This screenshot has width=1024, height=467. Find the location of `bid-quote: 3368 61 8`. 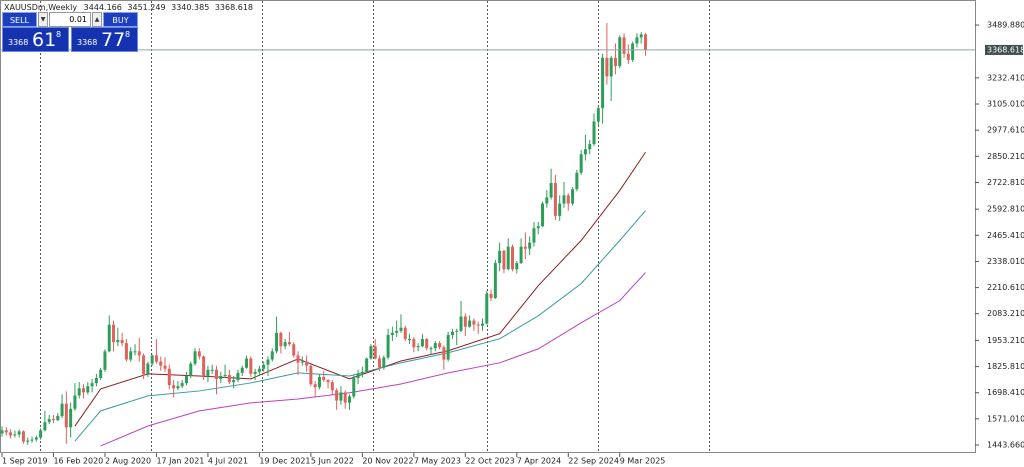

bid-quote: 3368 61 8 is located at coordinates (35, 39).